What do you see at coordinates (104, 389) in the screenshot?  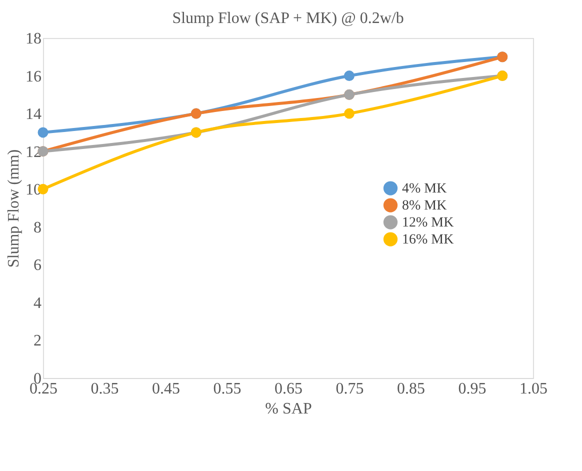 I see `x-tick-label: 0.35` at bounding box center [104, 389].